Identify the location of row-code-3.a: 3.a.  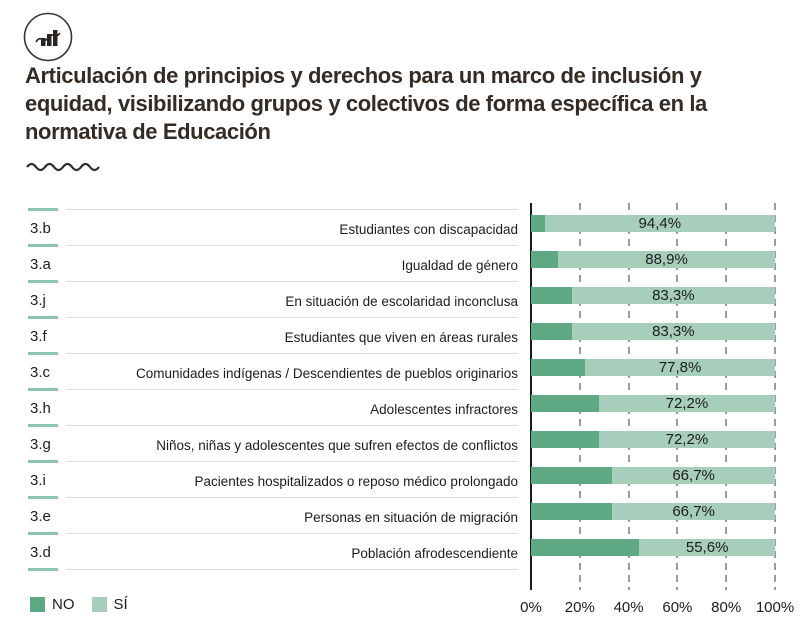
(40, 264).